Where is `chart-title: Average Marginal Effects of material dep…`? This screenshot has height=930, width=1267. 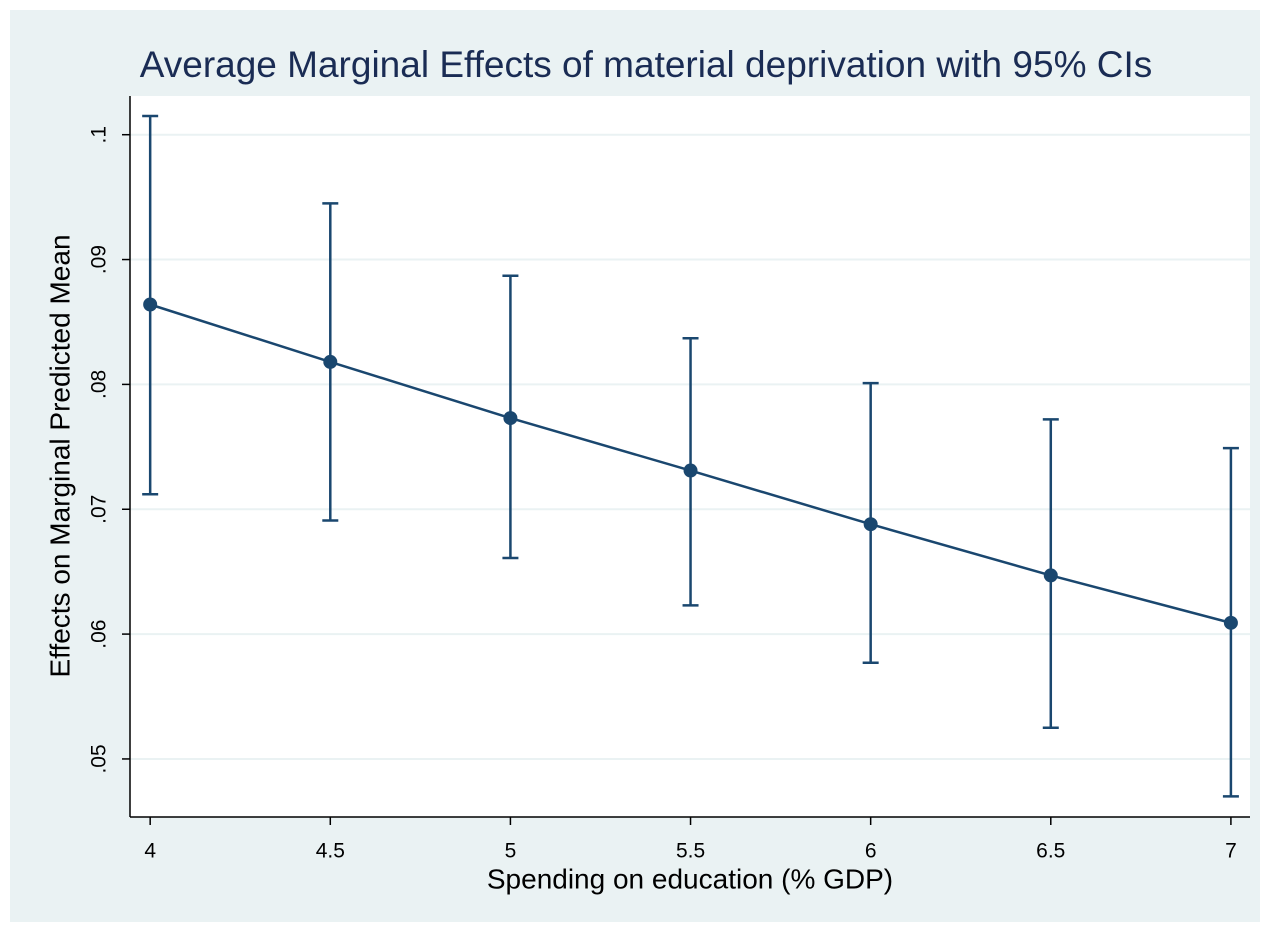
chart-title: Average Marginal Effects of material dep… is located at coordinates (646, 64).